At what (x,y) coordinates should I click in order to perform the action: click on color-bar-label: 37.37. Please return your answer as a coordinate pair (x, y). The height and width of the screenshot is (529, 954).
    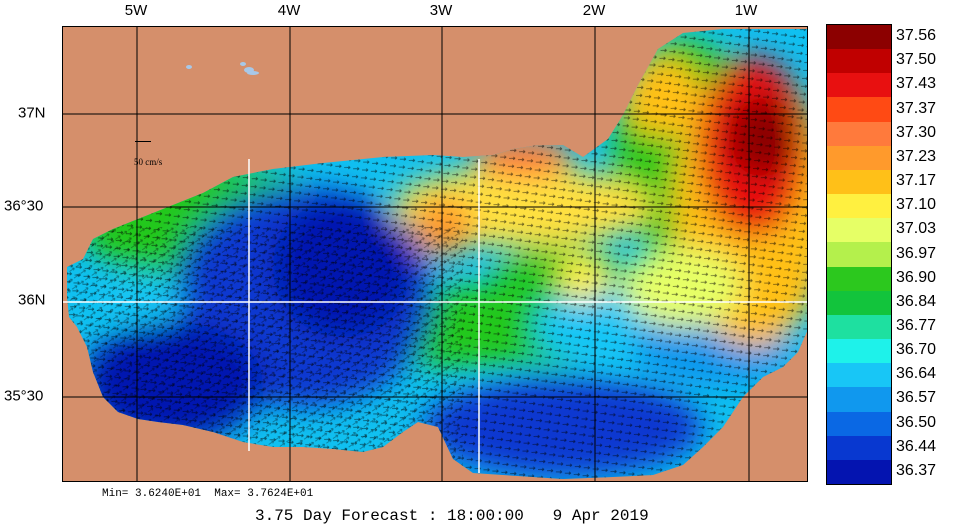
    Looking at the image, I should click on (916, 108).